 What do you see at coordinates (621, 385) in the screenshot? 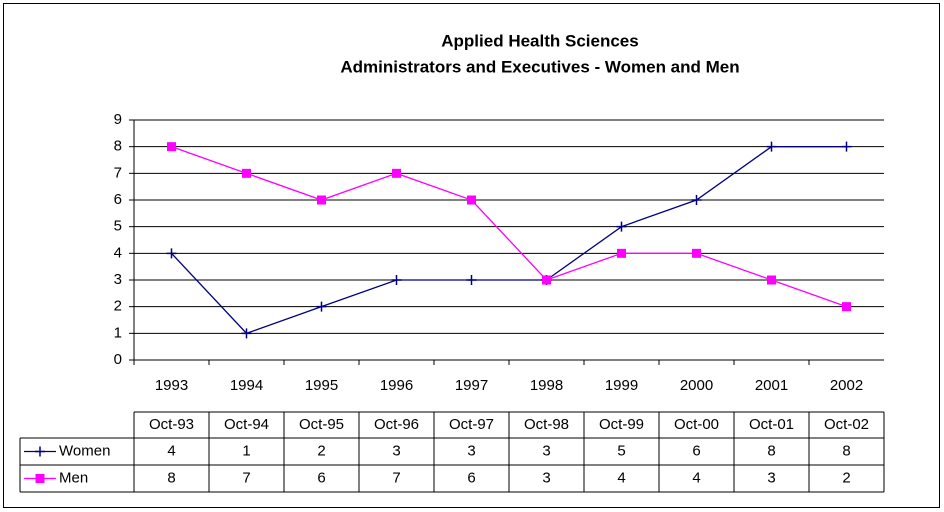
I see `x-tick-label: 1999` at bounding box center [621, 385].